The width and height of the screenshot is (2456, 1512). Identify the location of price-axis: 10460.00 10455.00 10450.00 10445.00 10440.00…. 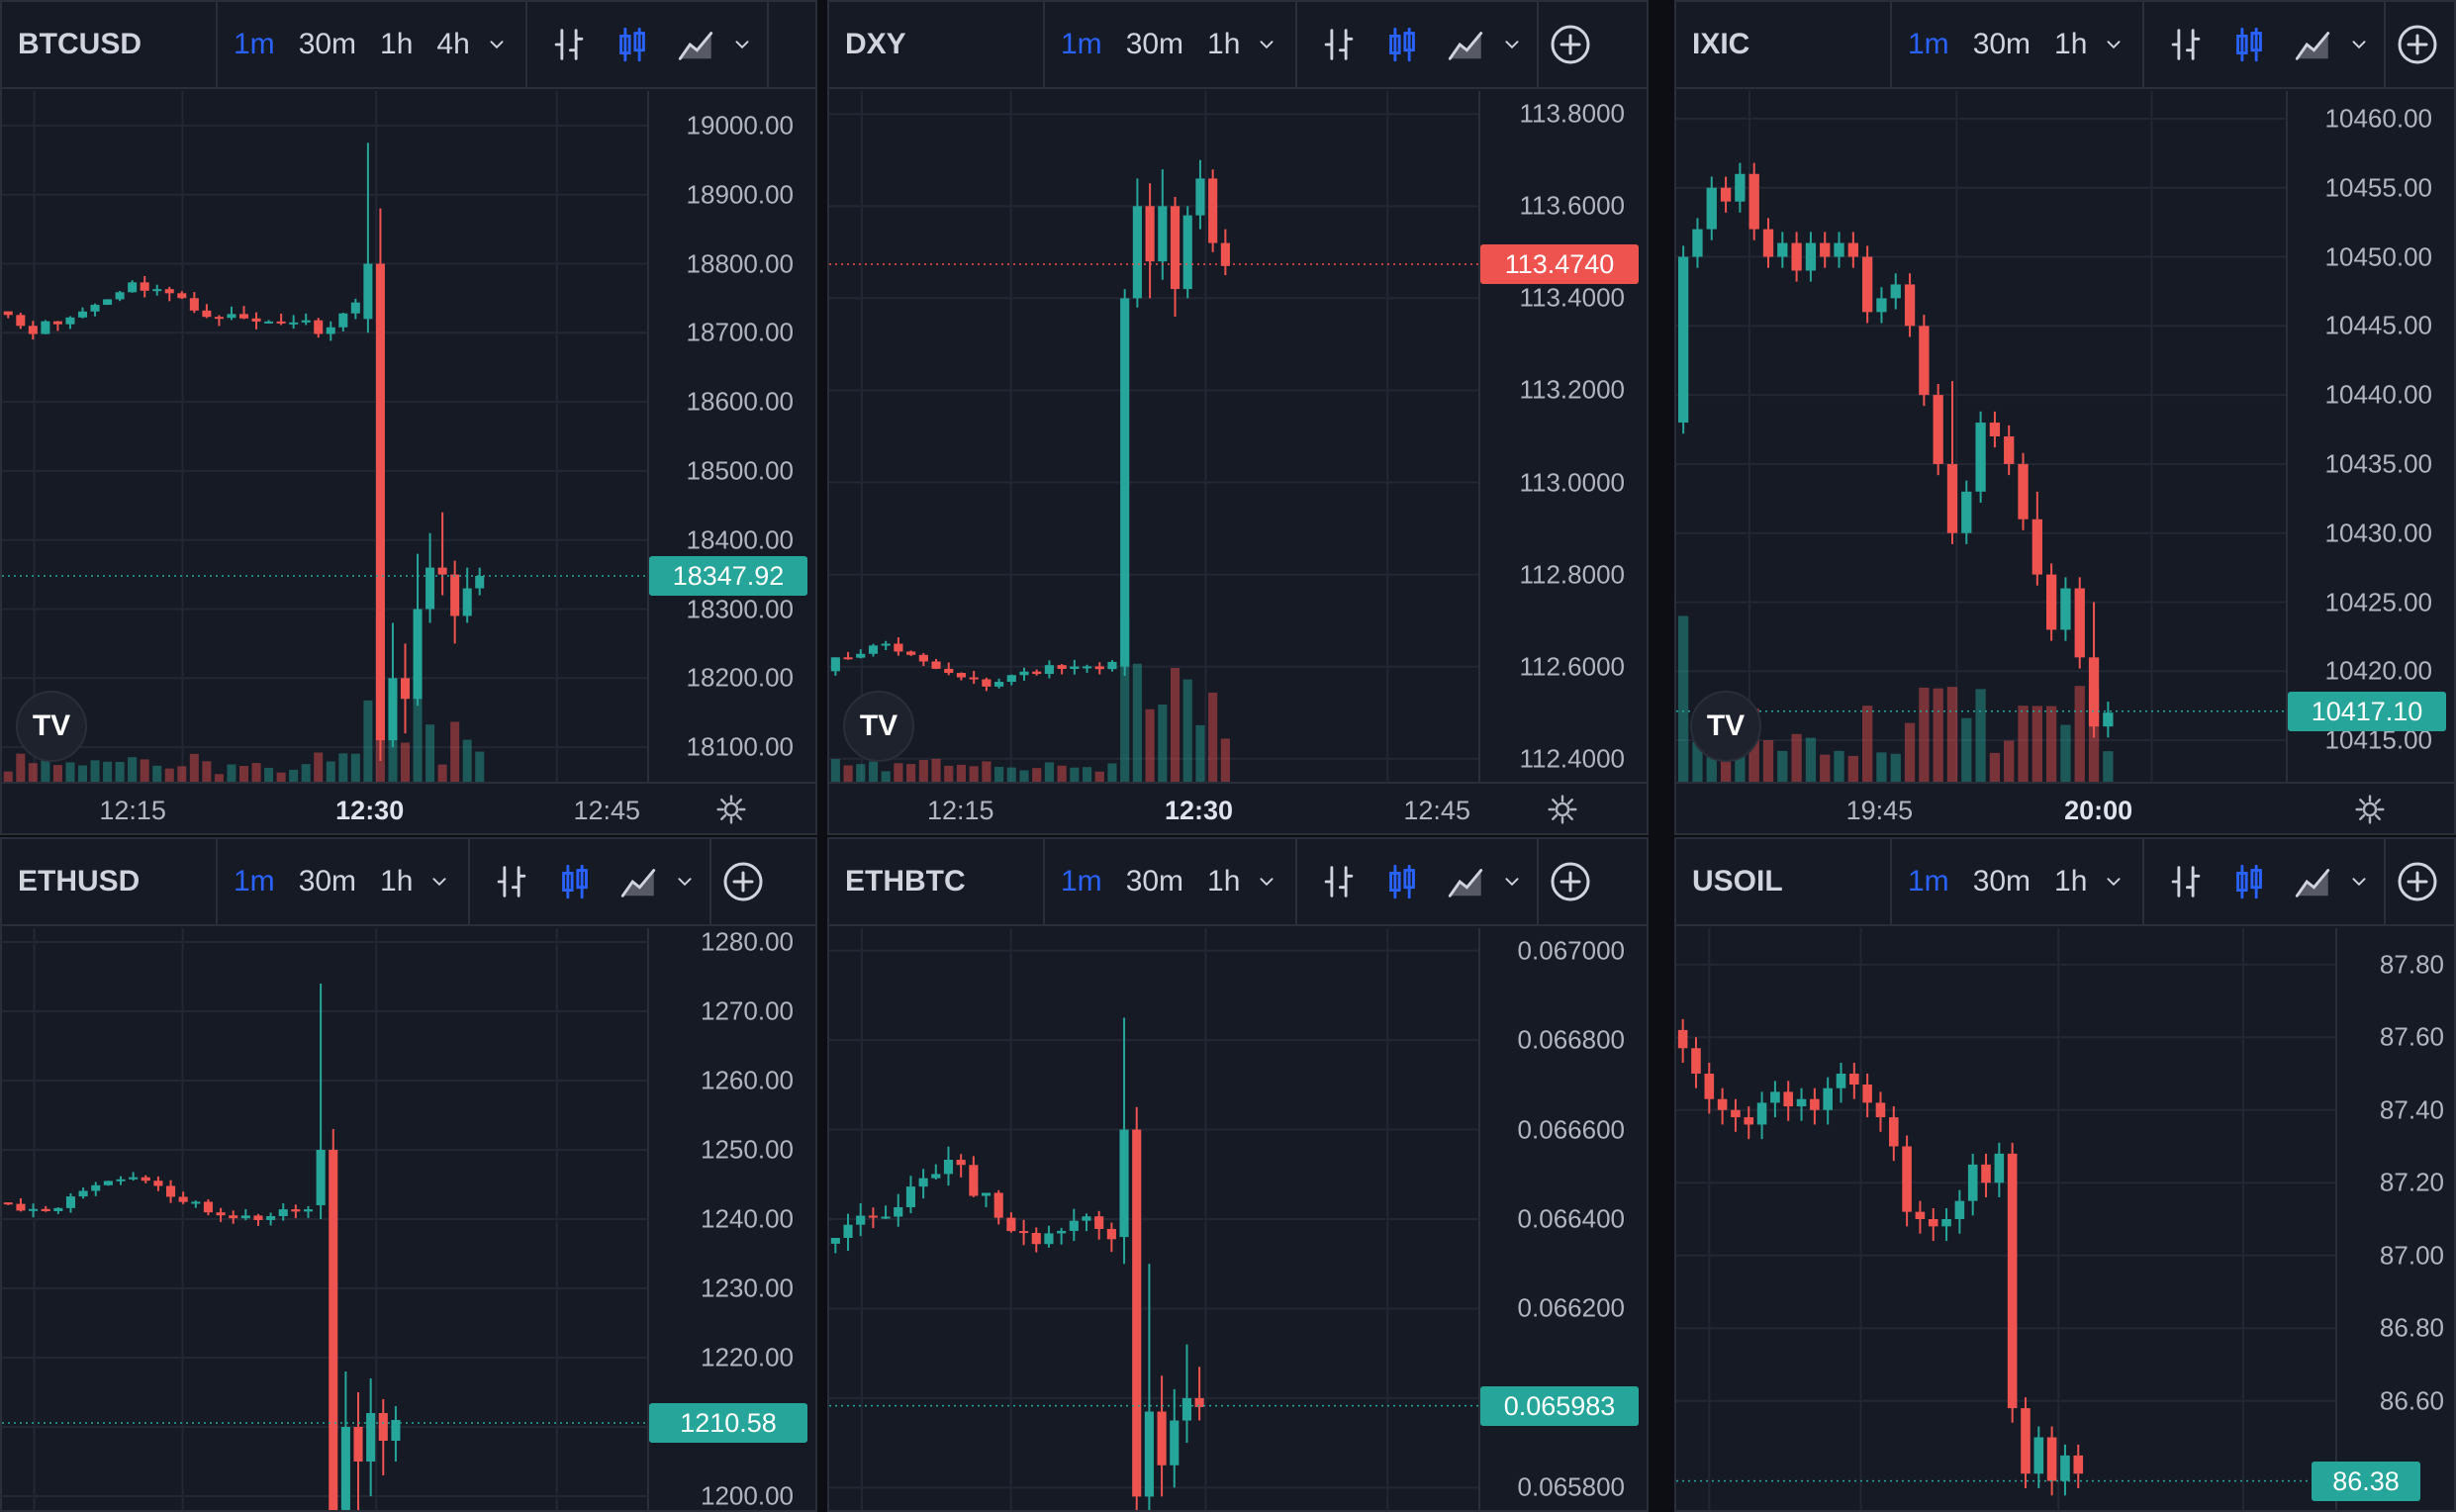
(2370, 436).